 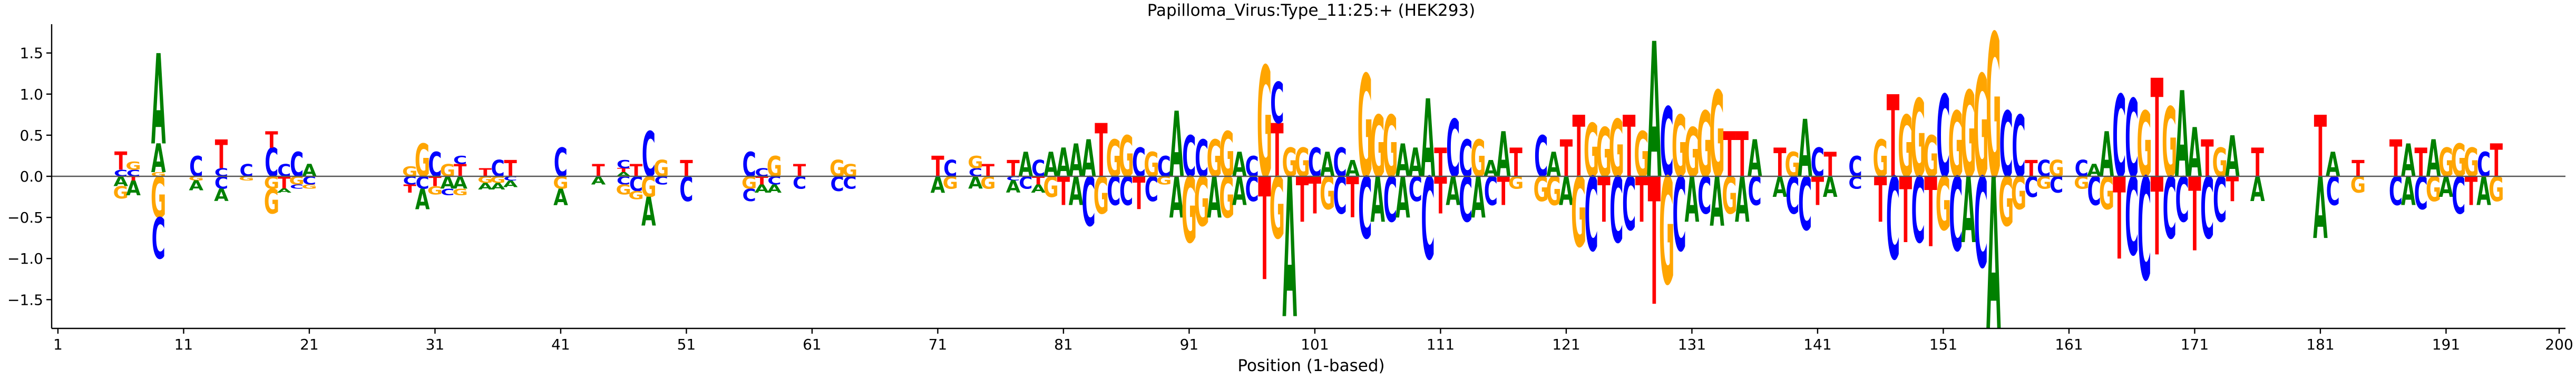 What do you see at coordinates (1792, 165) in the screenshot?
I see `logo-letter-G-pos-139-up-0: G` at bounding box center [1792, 165].